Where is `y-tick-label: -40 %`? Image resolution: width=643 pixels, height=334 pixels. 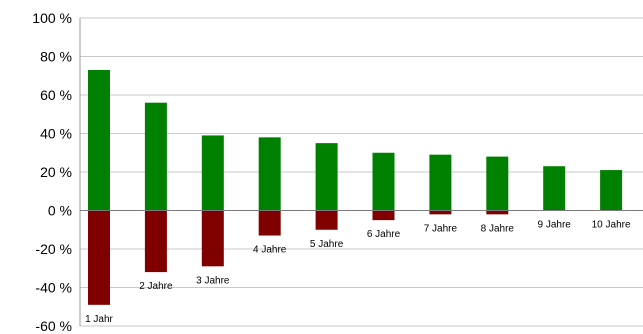 y-tick-label: -40 % is located at coordinates (53, 288).